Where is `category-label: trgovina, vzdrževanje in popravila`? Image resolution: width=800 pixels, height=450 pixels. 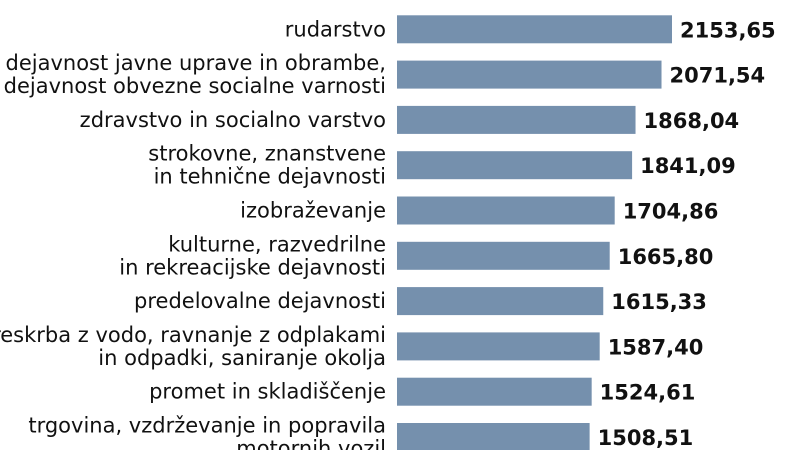 category-label: trgovina, vzdrževanje in popravila is located at coordinates (207, 426).